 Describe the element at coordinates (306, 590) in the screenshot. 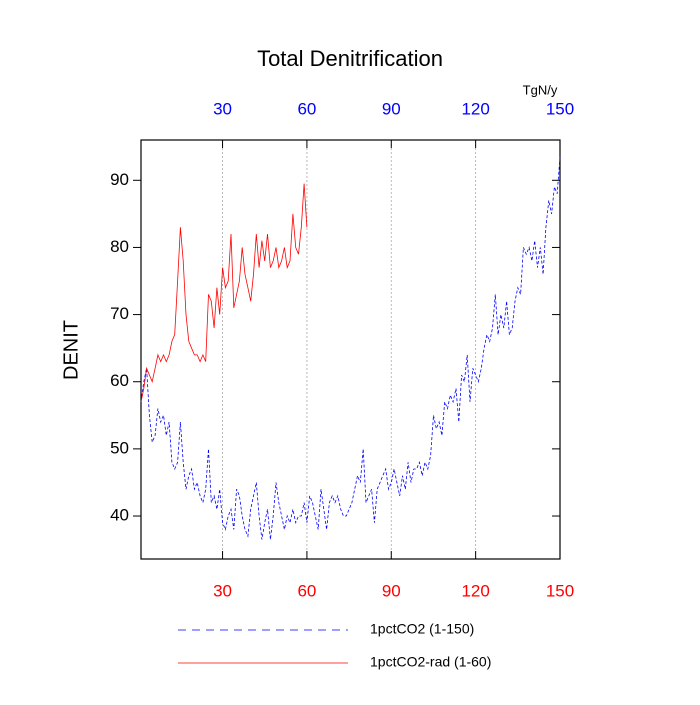

I see `x-tick-label: 60` at that location.